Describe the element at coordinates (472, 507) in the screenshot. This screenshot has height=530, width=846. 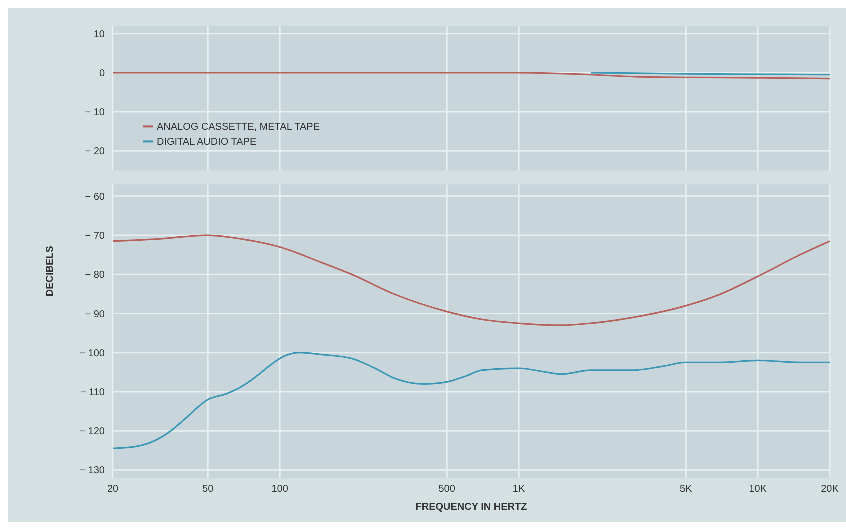
I see `x-axis-title: FREQUENCY IN HERTZ` at that location.